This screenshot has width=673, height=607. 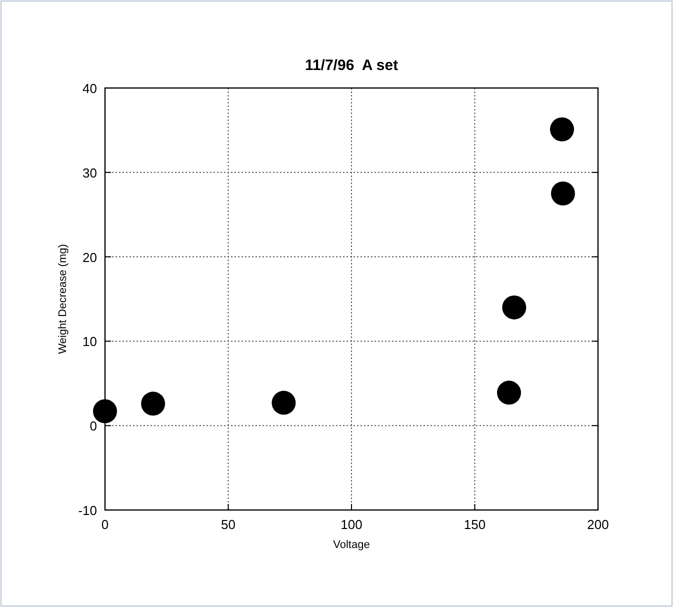 I want to click on x-tick-label: 0, so click(x=105, y=524).